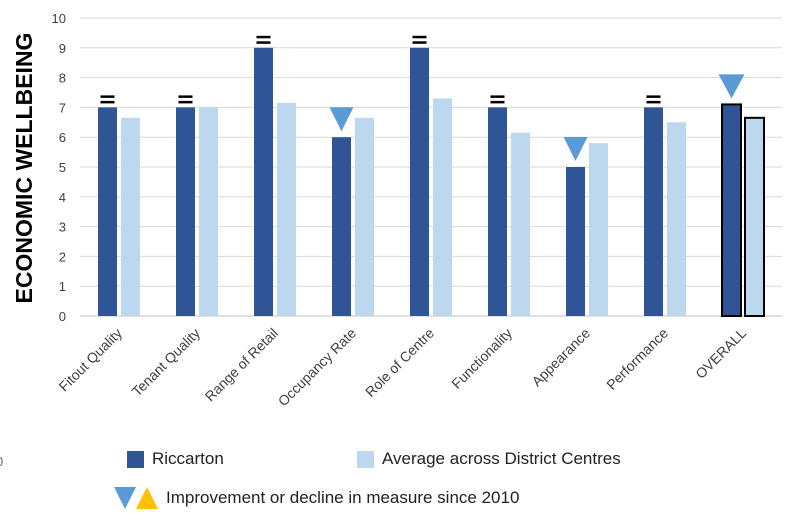 The height and width of the screenshot is (513, 787). Describe the element at coordinates (135, 459) in the screenshot. I see `legend-swatch-riccarton` at that location.